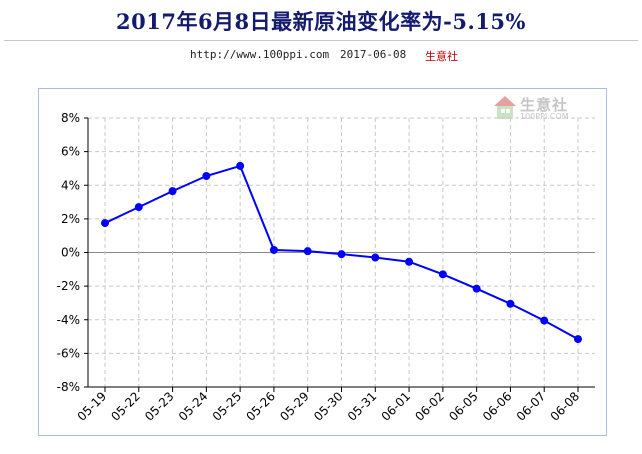  Describe the element at coordinates (70, 253) in the screenshot. I see `y-tick-label: 0%` at that location.